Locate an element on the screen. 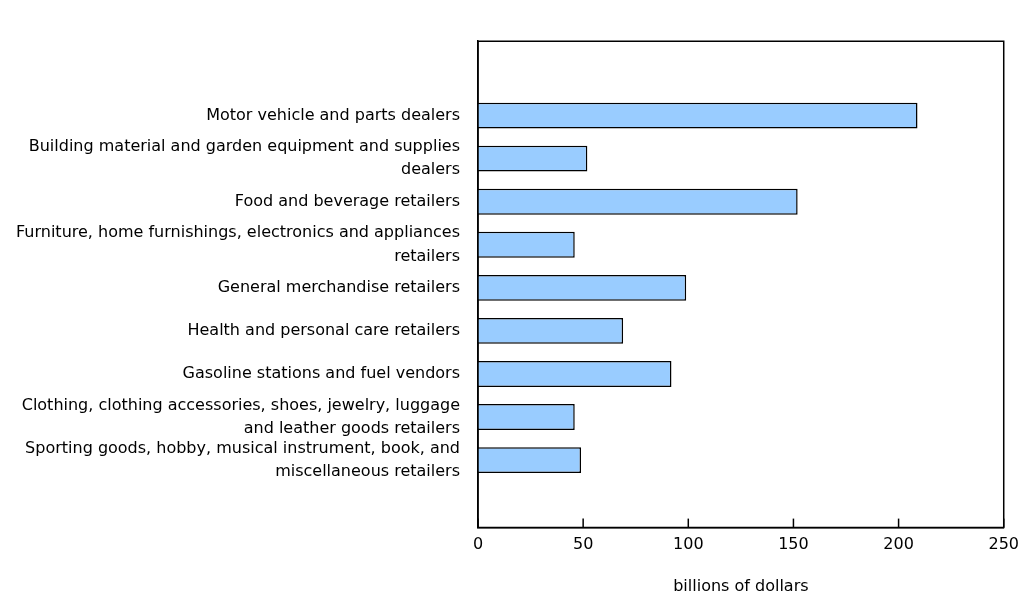 This screenshot has height=604, width=1027. y-tick-label: Gasoline stations and fuel vendors is located at coordinates (321, 373).